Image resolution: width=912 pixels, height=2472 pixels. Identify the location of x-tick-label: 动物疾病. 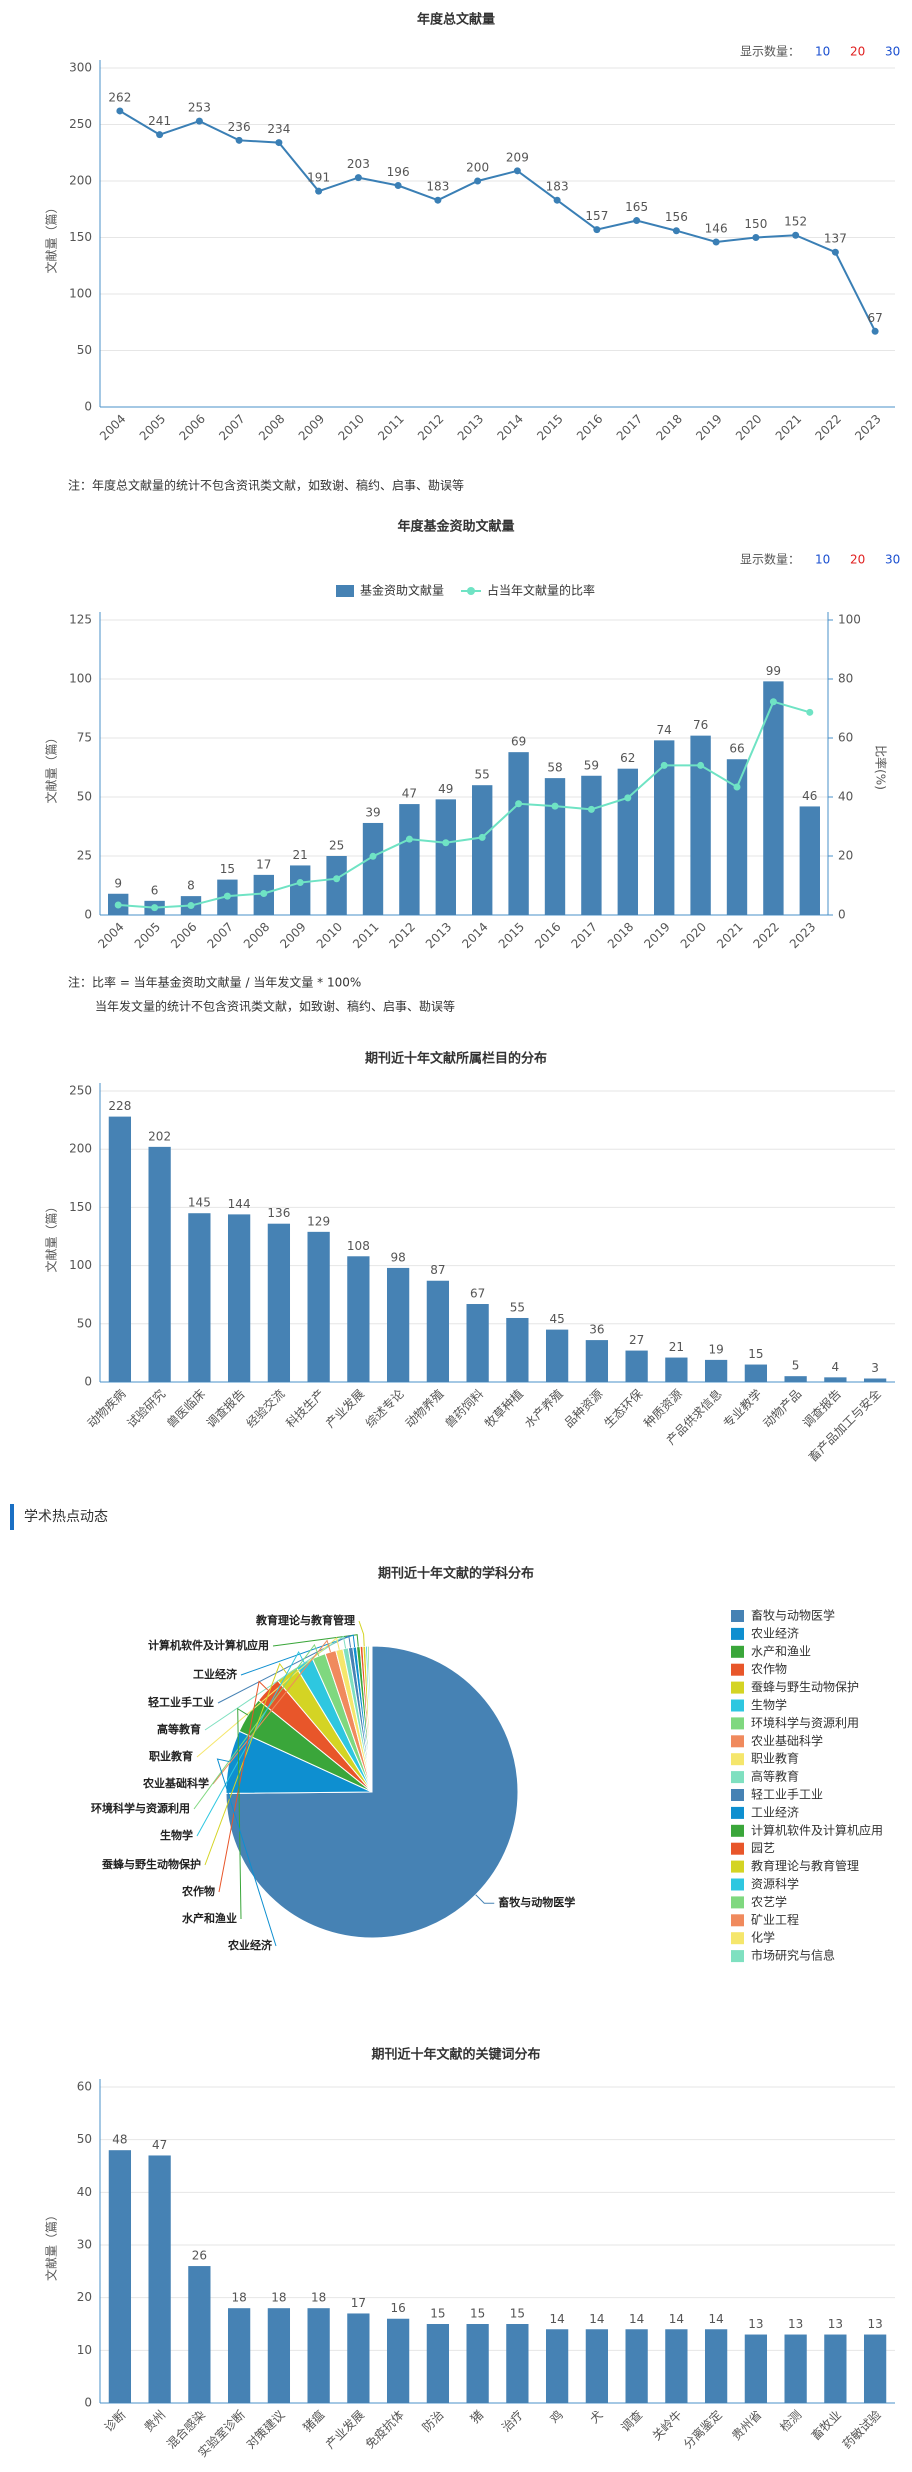
(106, 1408).